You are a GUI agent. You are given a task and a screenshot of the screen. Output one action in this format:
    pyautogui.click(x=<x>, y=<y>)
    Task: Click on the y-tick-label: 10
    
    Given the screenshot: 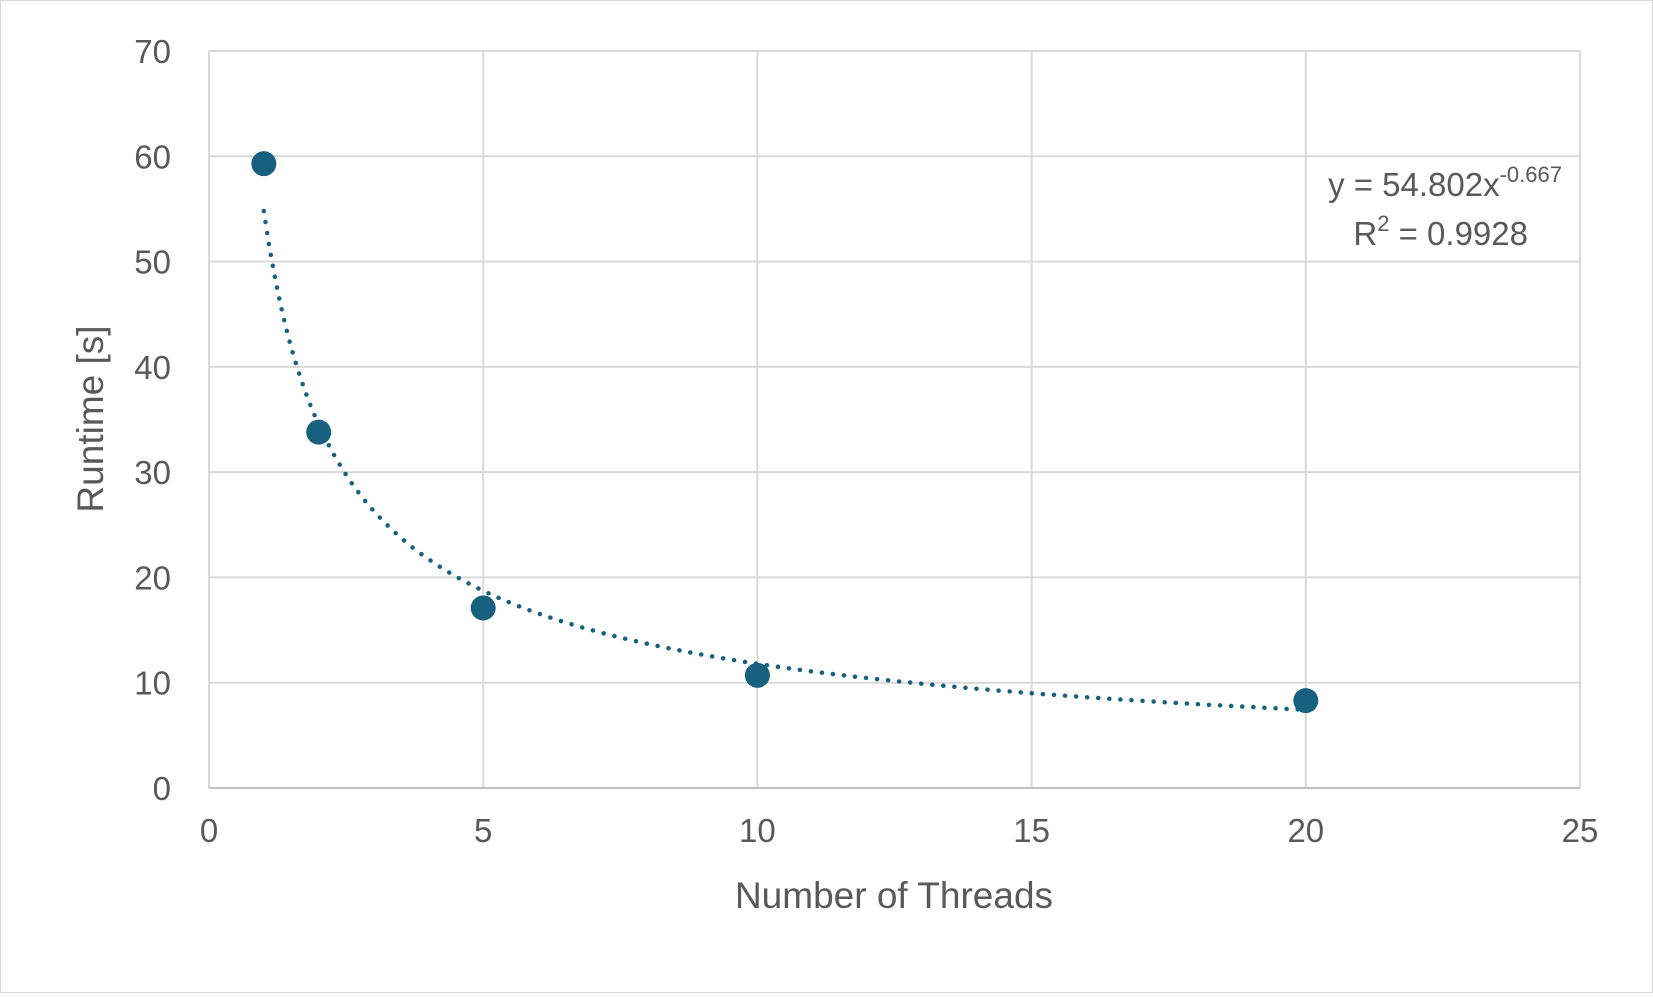 What is the action you would take?
    pyautogui.click(x=152, y=683)
    